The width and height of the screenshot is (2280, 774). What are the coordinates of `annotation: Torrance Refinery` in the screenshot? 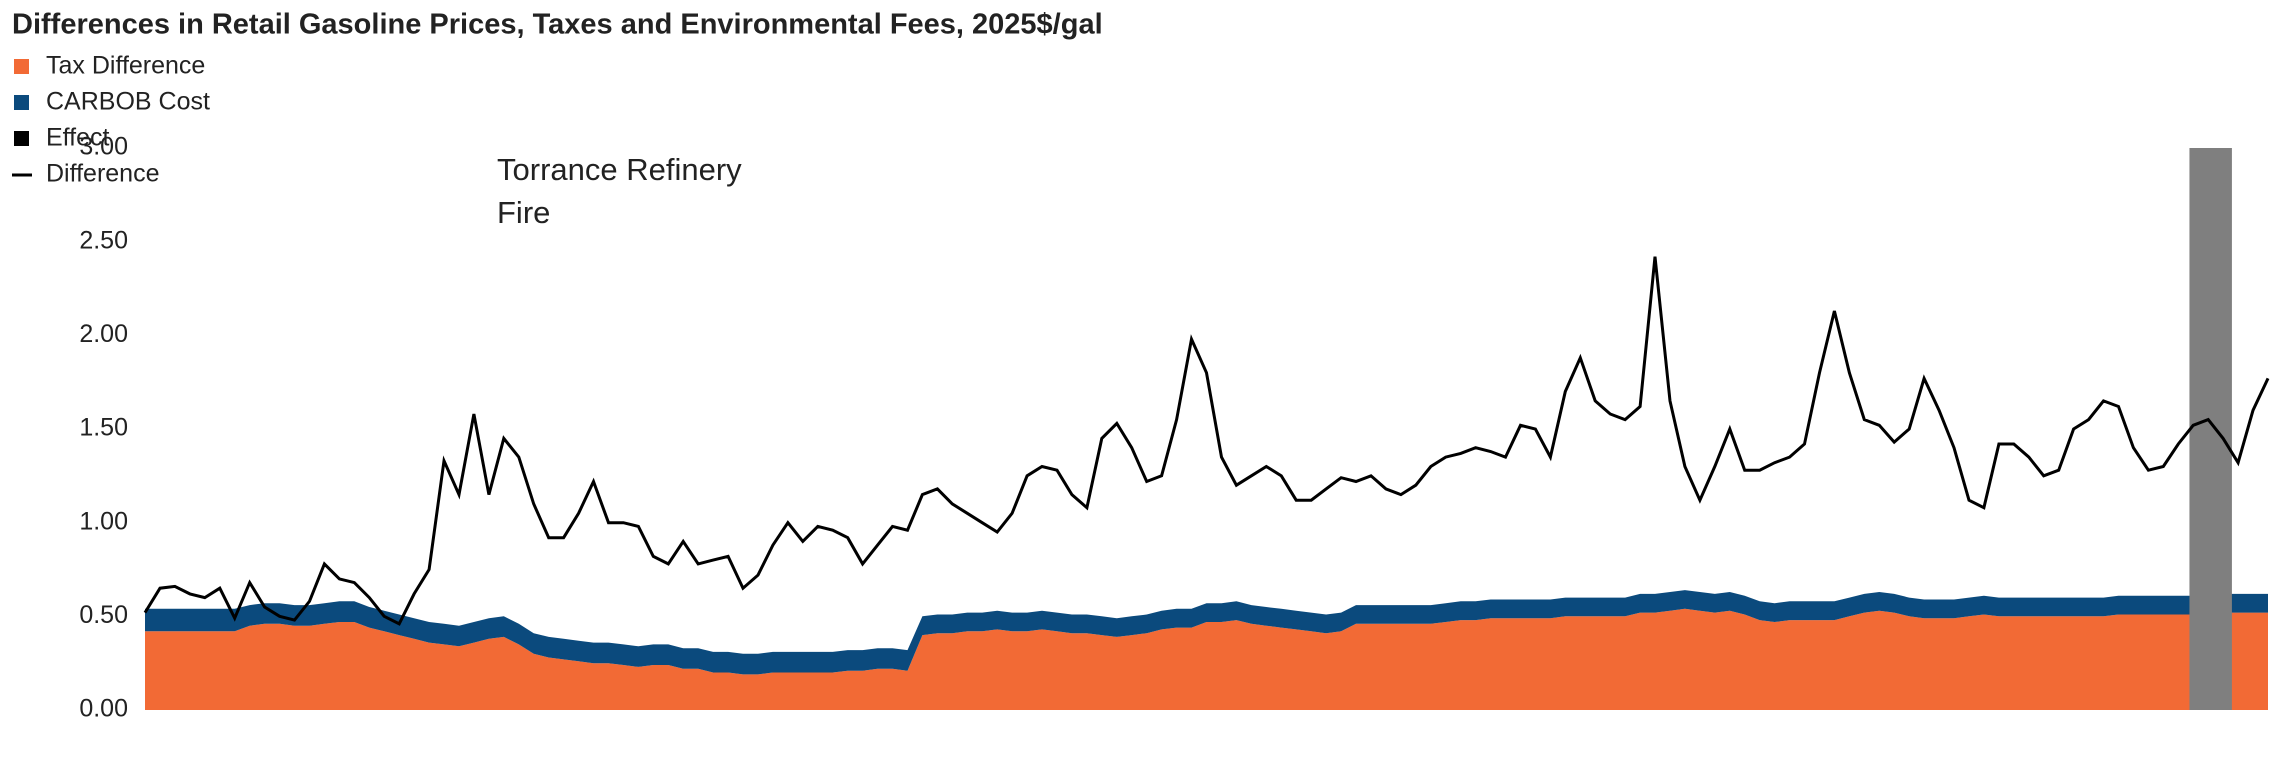 It's located at (619, 169).